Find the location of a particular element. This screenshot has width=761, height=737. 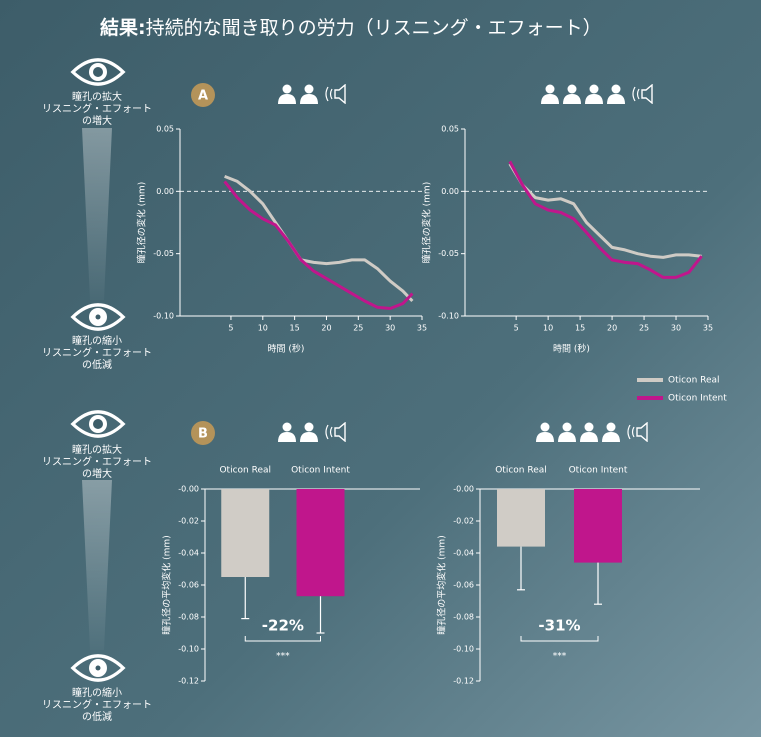

legend-label: Oticon Intent is located at coordinates (697, 399).